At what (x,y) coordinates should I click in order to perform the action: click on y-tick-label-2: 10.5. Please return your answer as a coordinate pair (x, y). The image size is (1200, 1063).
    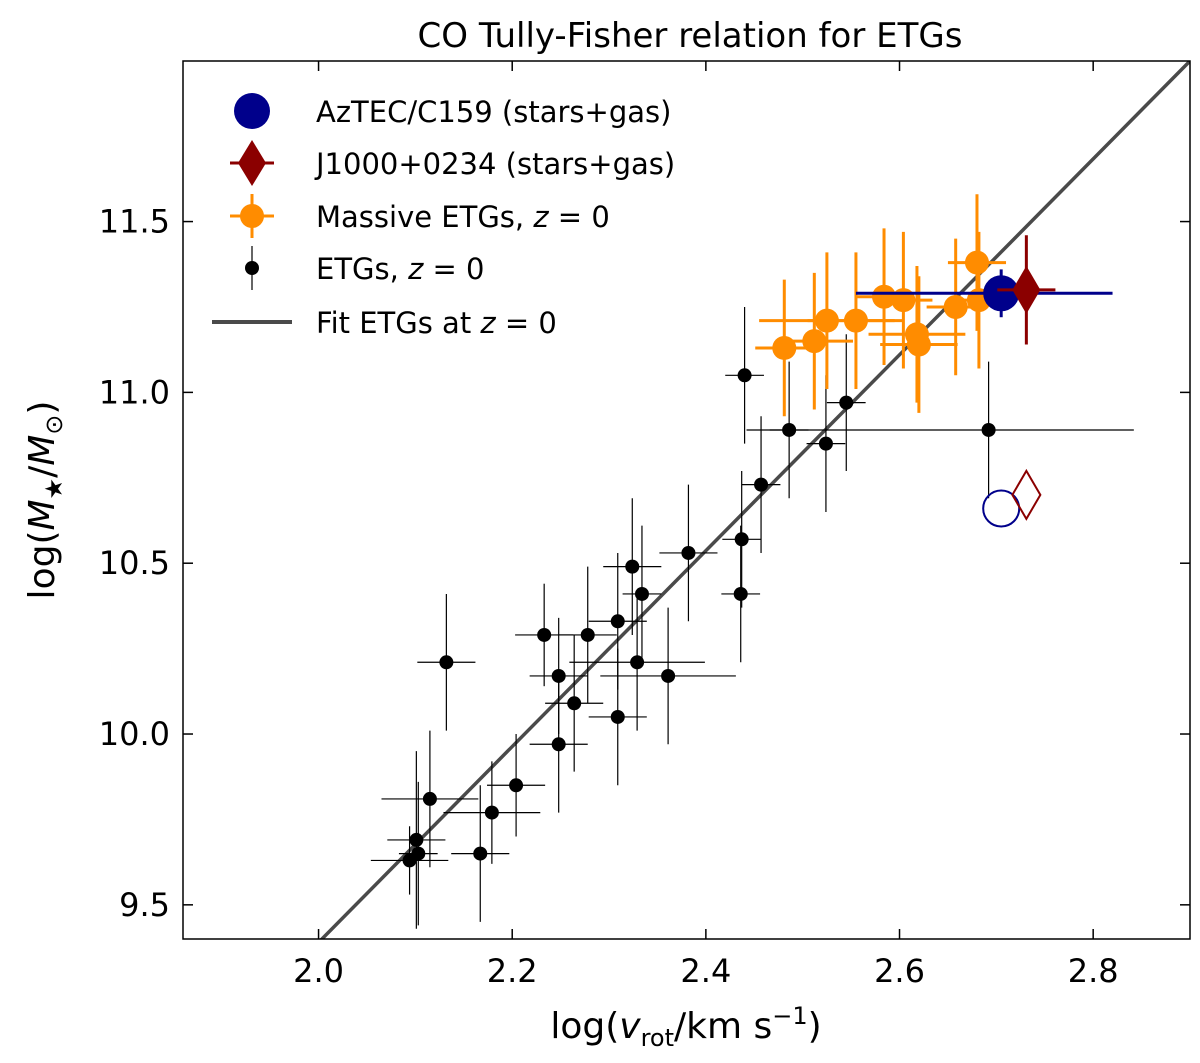
    Looking at the image, I should click on (134, 563).